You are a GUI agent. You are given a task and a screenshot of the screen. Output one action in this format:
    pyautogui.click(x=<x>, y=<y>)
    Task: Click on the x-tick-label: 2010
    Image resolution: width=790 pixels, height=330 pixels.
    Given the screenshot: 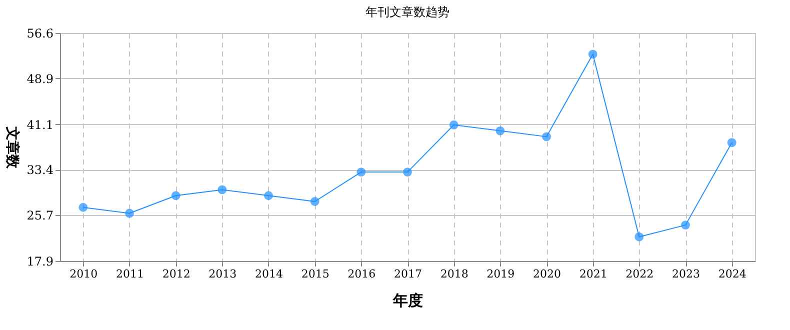 What is the action you would take?
    pyautogui.click(x=84, y=274)
    